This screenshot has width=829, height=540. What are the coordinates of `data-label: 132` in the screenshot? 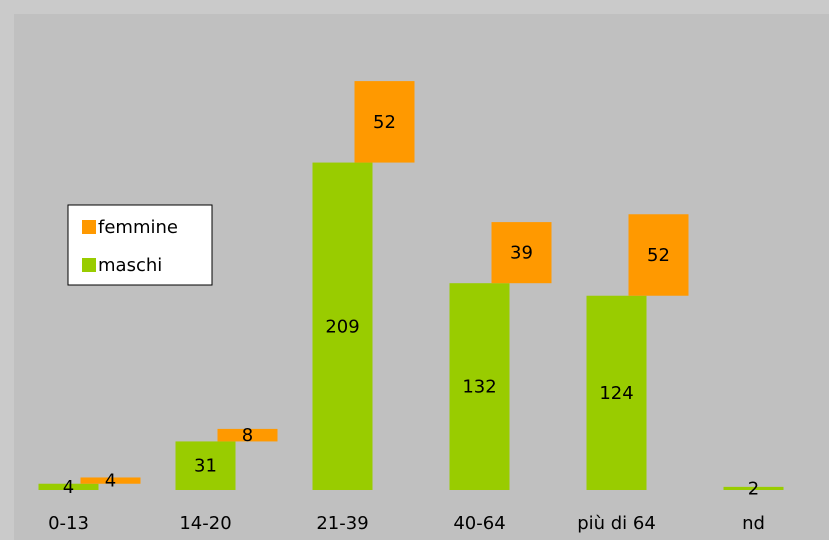 It's located at (479, 387).